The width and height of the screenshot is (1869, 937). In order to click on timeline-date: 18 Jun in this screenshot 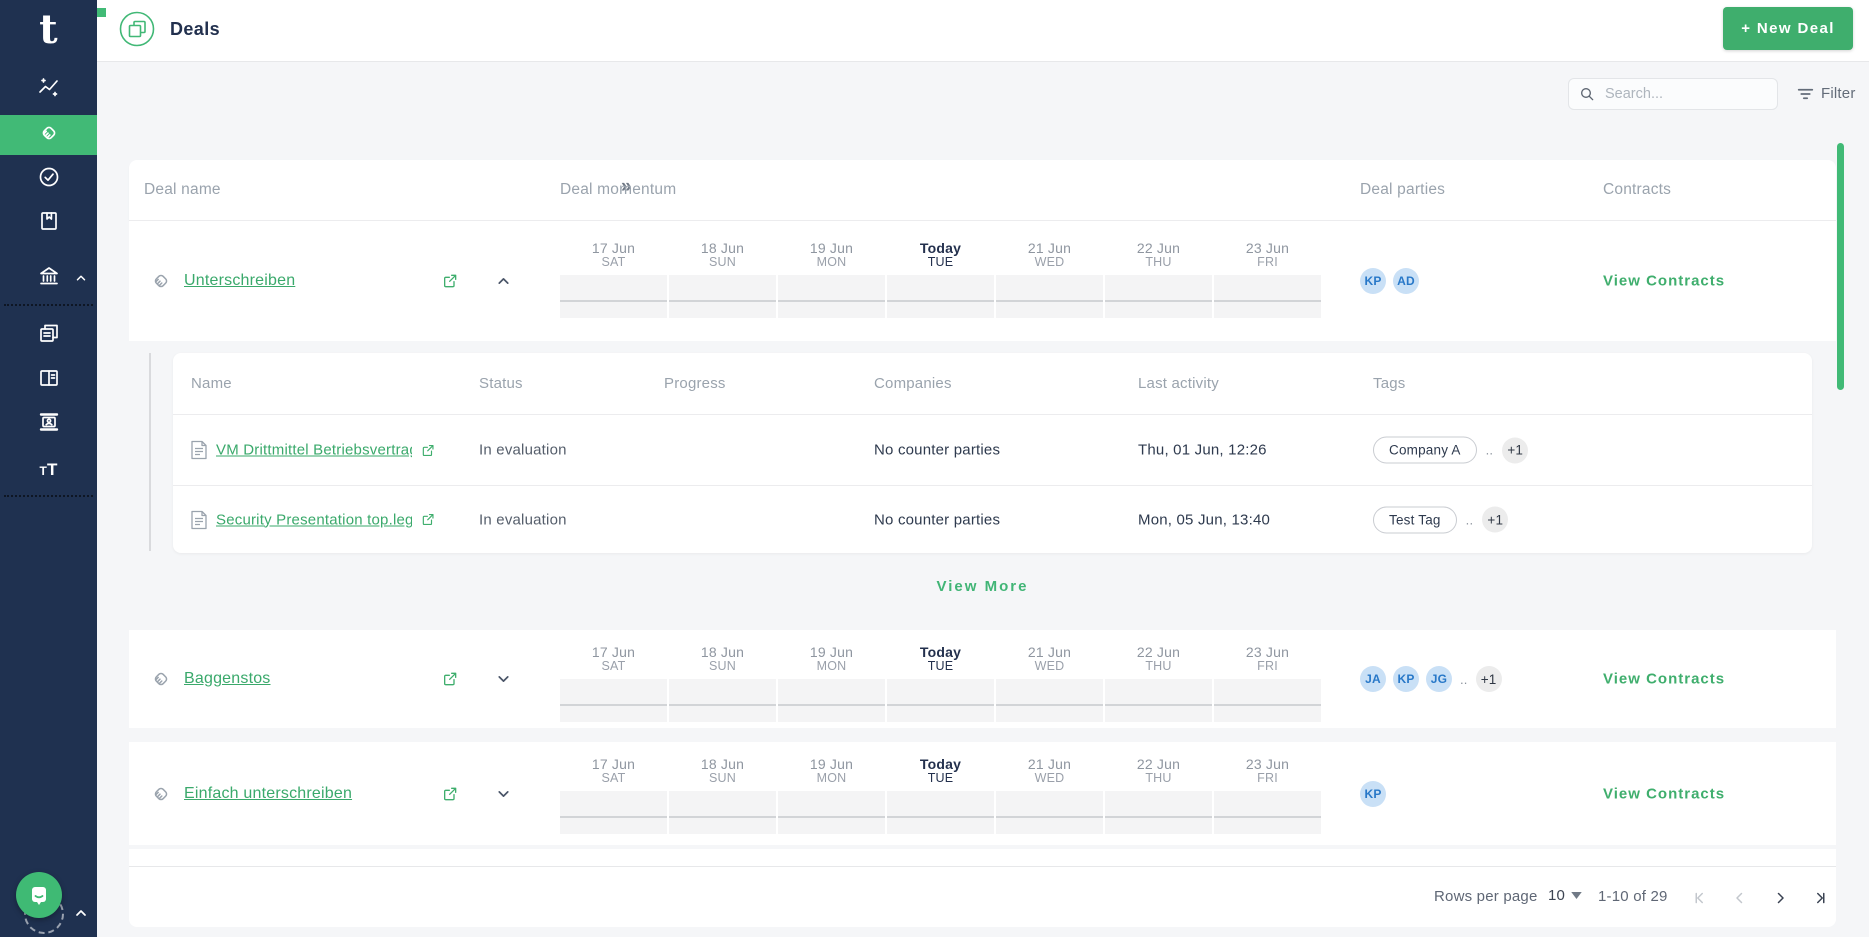, I will do `click(722, 764)`.